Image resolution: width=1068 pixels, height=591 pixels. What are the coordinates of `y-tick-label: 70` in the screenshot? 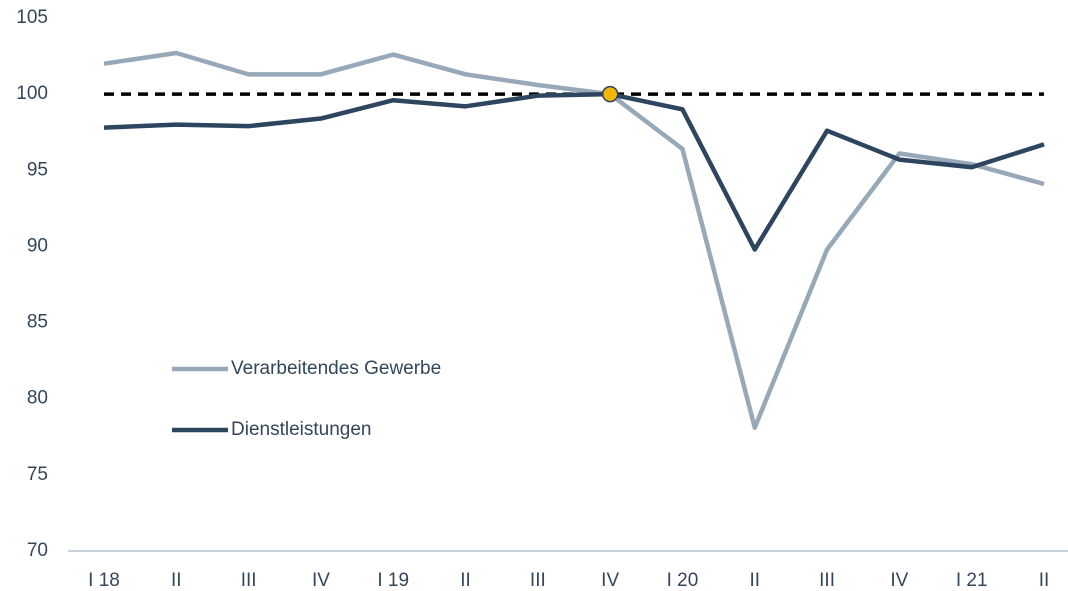 It's located at (37, 550).